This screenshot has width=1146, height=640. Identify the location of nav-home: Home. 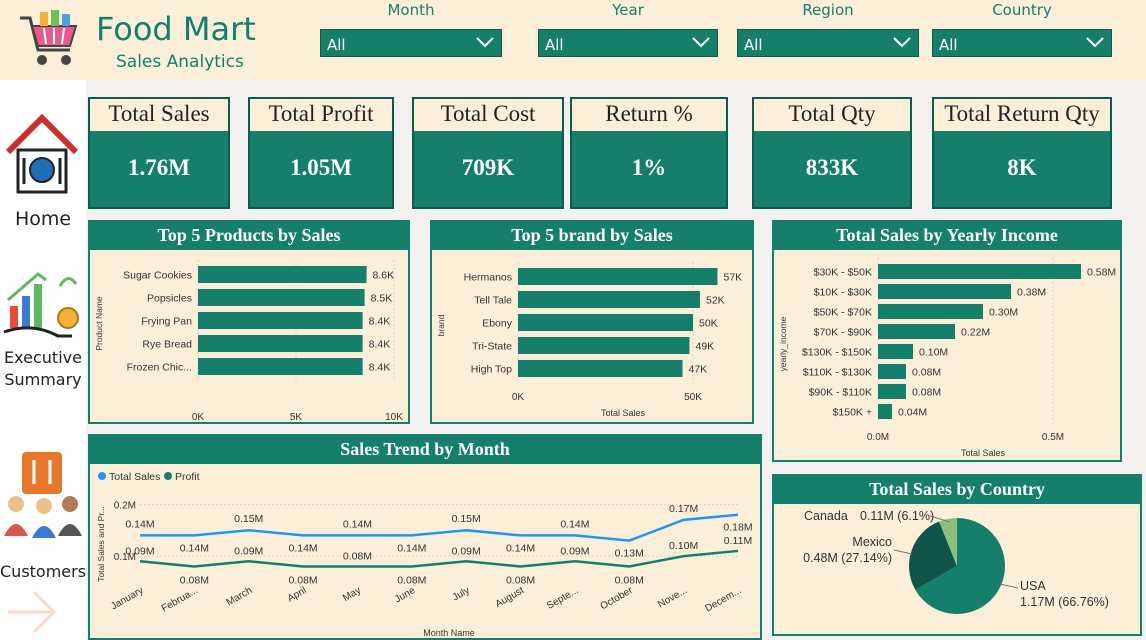
(43, 171).